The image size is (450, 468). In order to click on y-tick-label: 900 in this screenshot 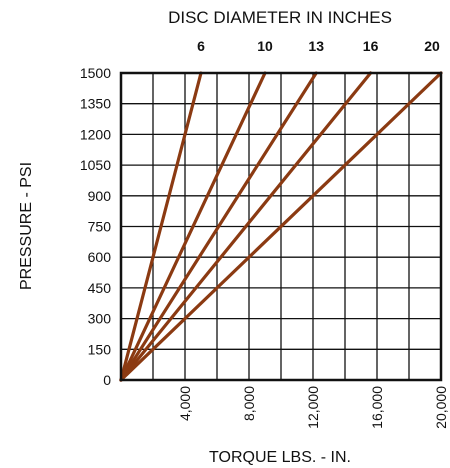, I will do `click(100, 196)`.